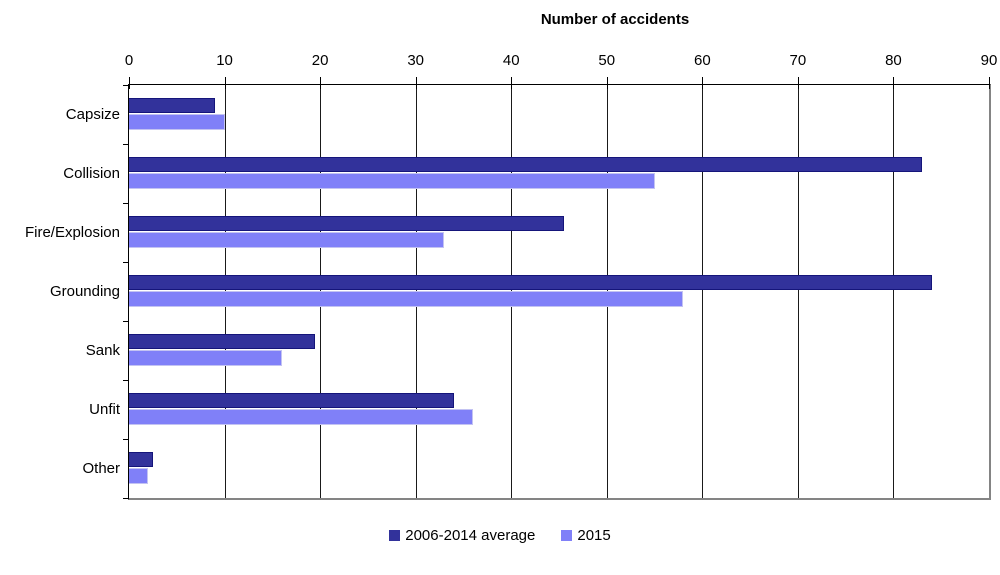 The image size is (1000, 575). I want to click on legend: 2006-2014 average 2015, so click(500, 535).